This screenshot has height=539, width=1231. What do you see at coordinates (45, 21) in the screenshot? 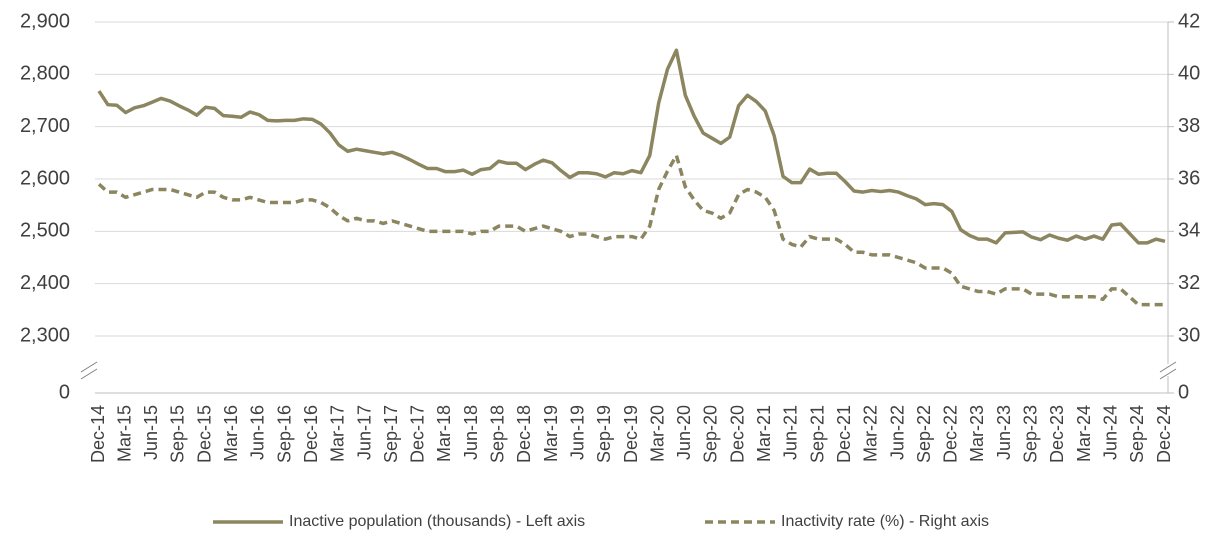
I see `y-tick-label: 2,900` at bounding box center [45, 21].